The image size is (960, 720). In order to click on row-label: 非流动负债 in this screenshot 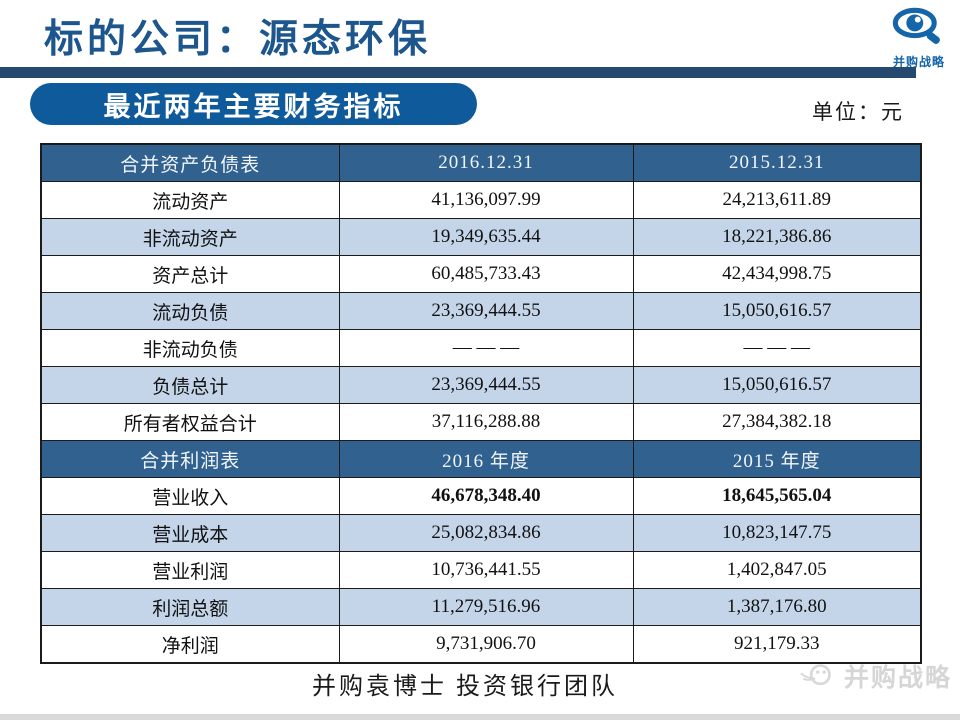, I will do `click(190, 348)`.